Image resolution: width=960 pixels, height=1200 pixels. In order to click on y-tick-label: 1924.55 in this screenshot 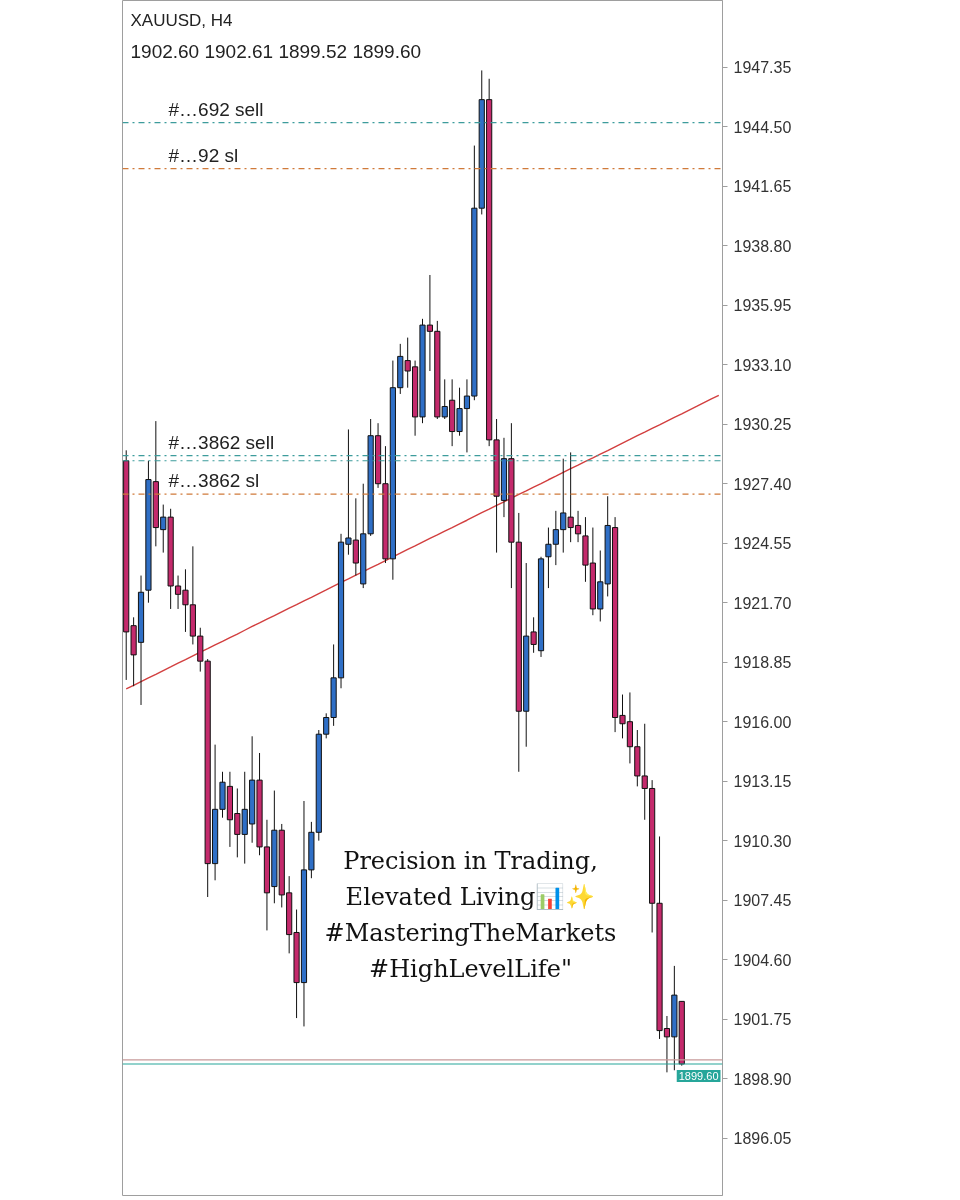, I will do `click(762, 544)`.